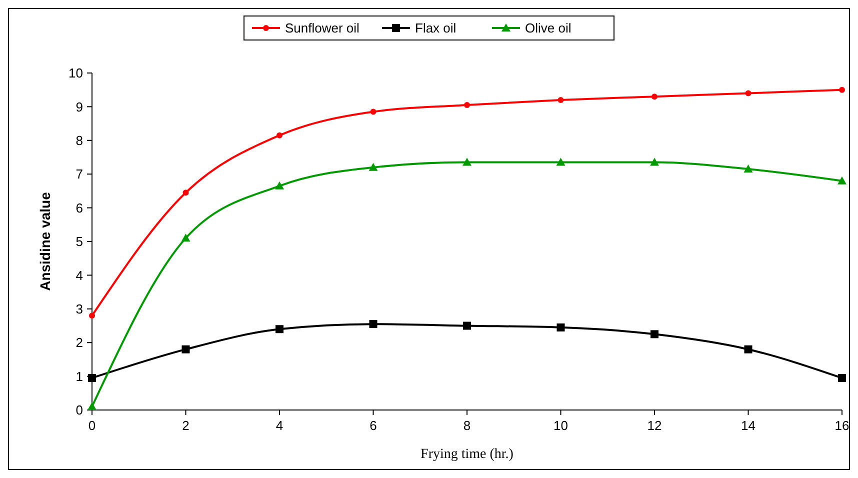  I want to click on y-tick-label: 0, so click(79, 410).